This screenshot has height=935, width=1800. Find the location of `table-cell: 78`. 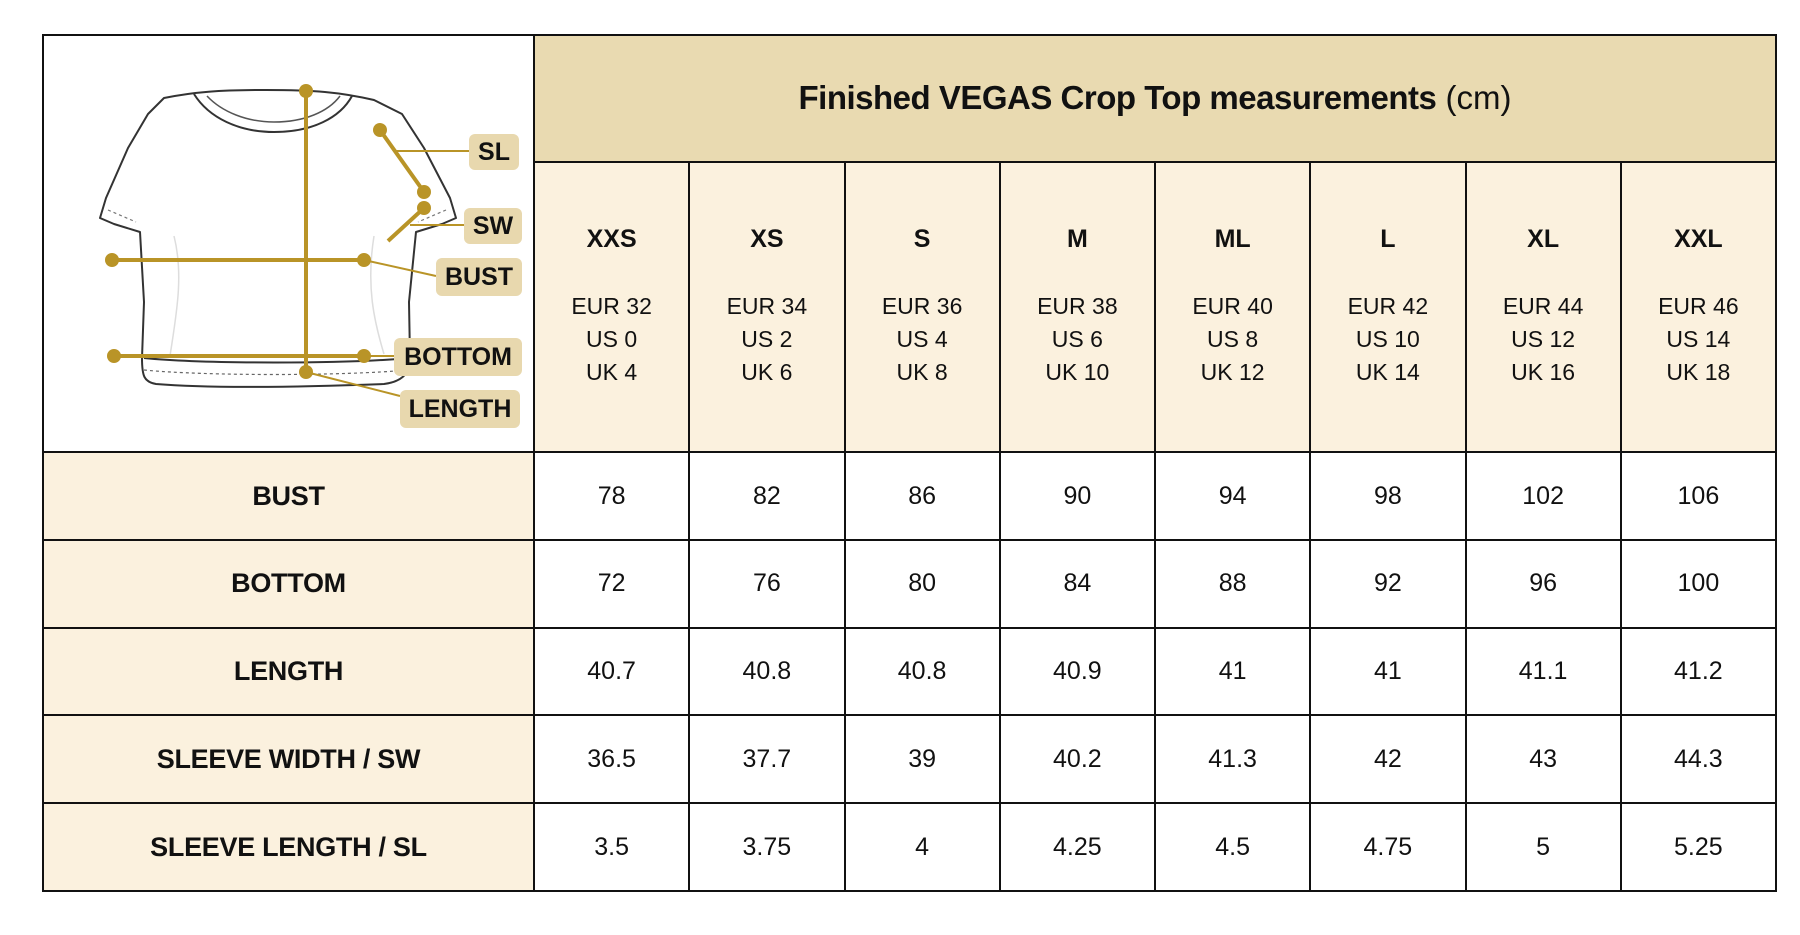

table-cell: 78 is located at coordinates (611, 496).